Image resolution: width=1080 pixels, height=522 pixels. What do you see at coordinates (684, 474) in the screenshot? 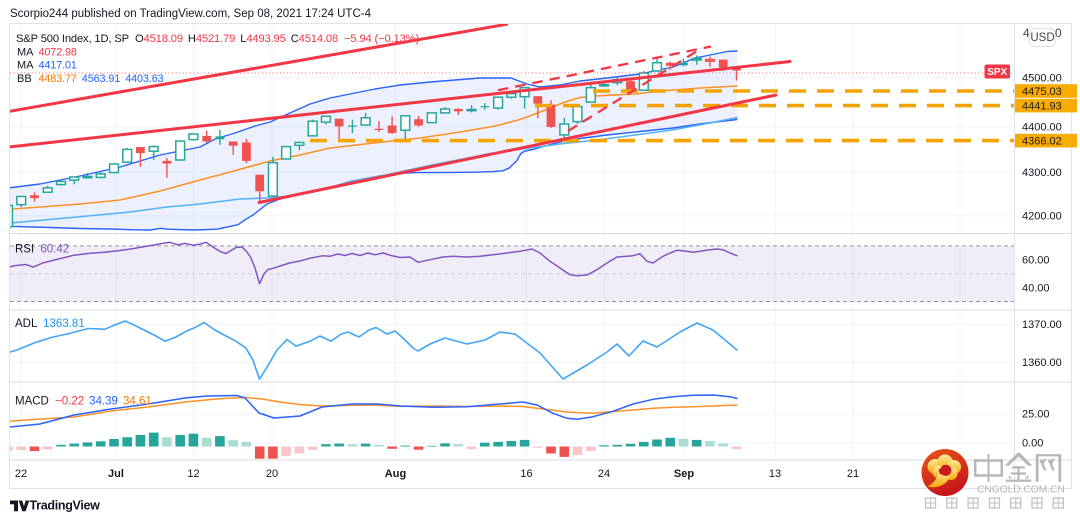
I see `svg-text: Sep` at bounding box center [684, 474].